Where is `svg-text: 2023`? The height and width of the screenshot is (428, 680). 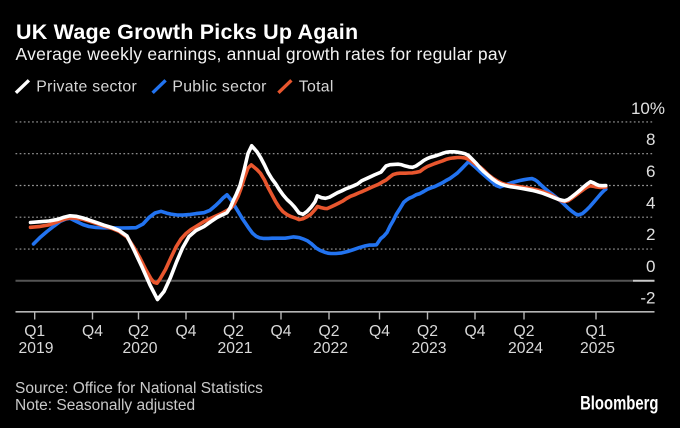 svg-text: 2023 is located at coordinates (429, 348).